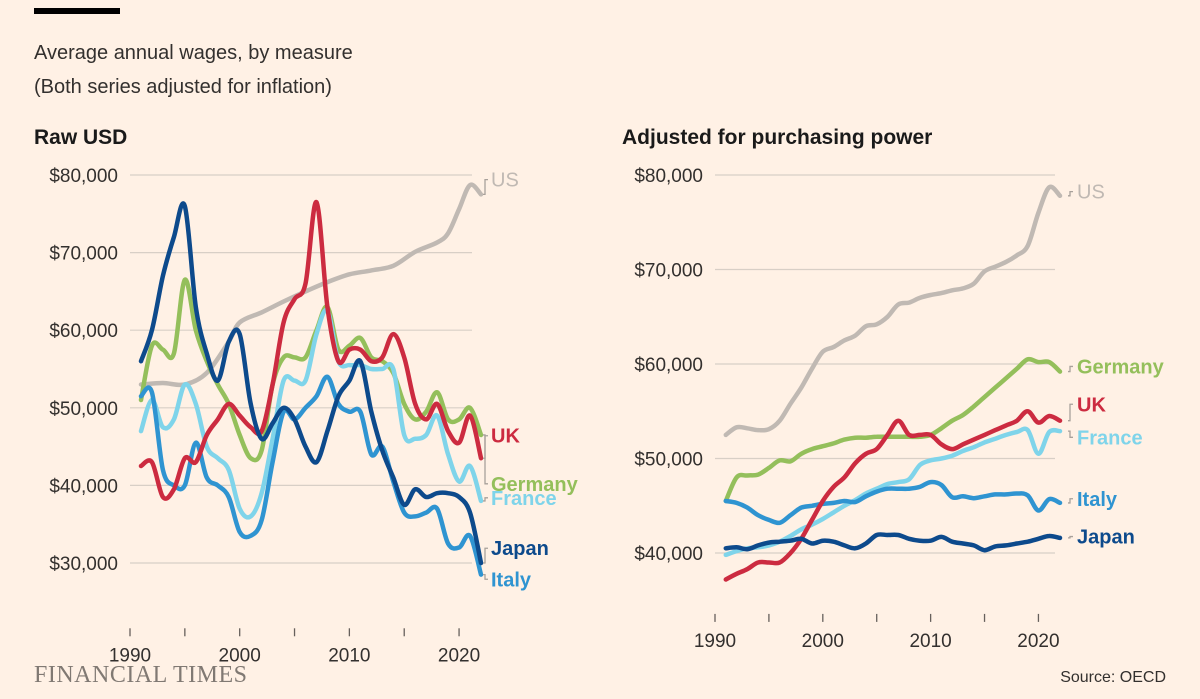  I want to click on left-ytick-label: $70,000, so click(83, 254).